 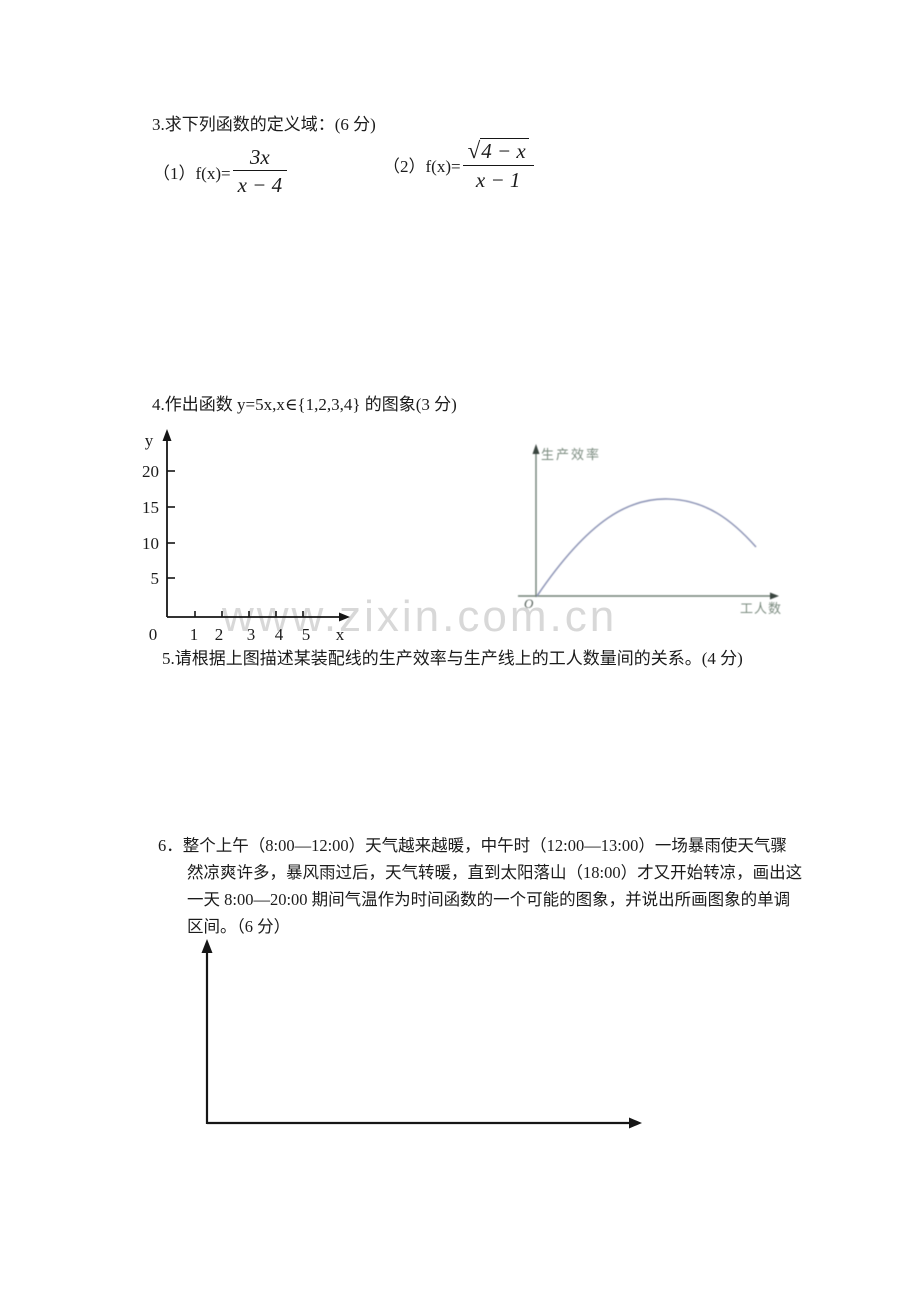 What do you see at coordinates (251, 634) in the screenshot?
I see `x-tick-label-3: 3` at bounding box center [251, 634].